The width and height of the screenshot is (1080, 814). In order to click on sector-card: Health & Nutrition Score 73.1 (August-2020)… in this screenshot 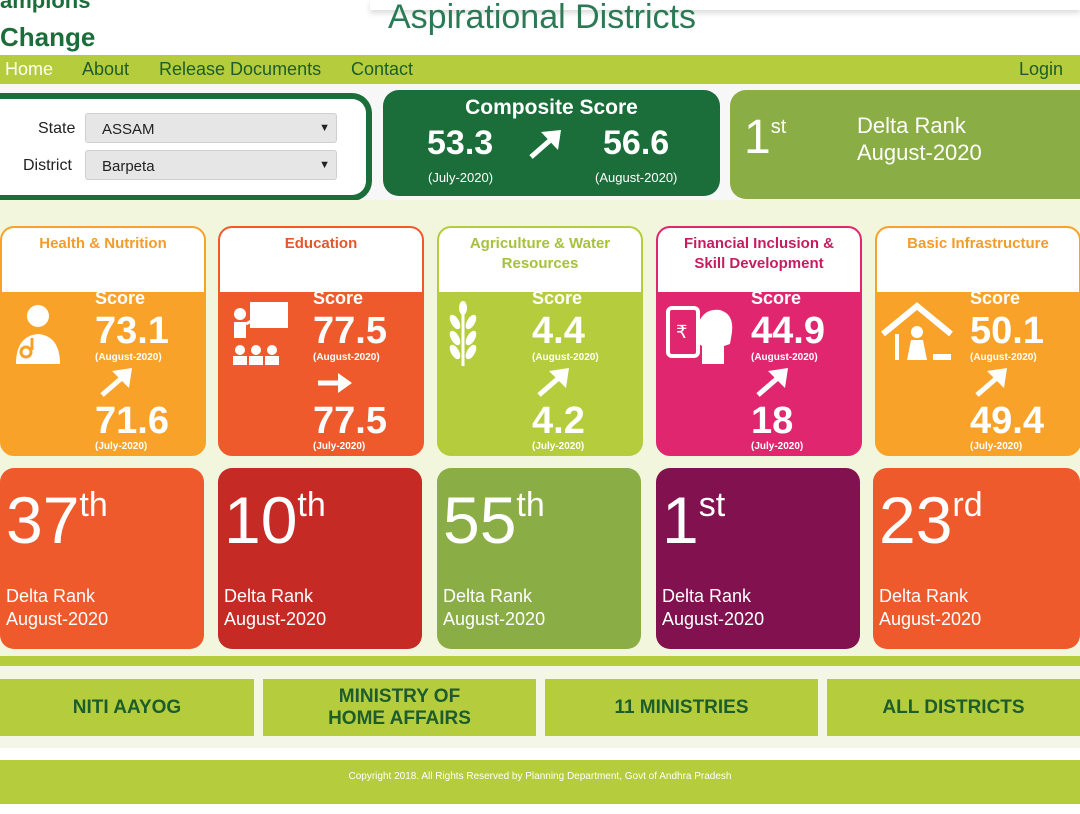, I will do `click(103, 341)`.